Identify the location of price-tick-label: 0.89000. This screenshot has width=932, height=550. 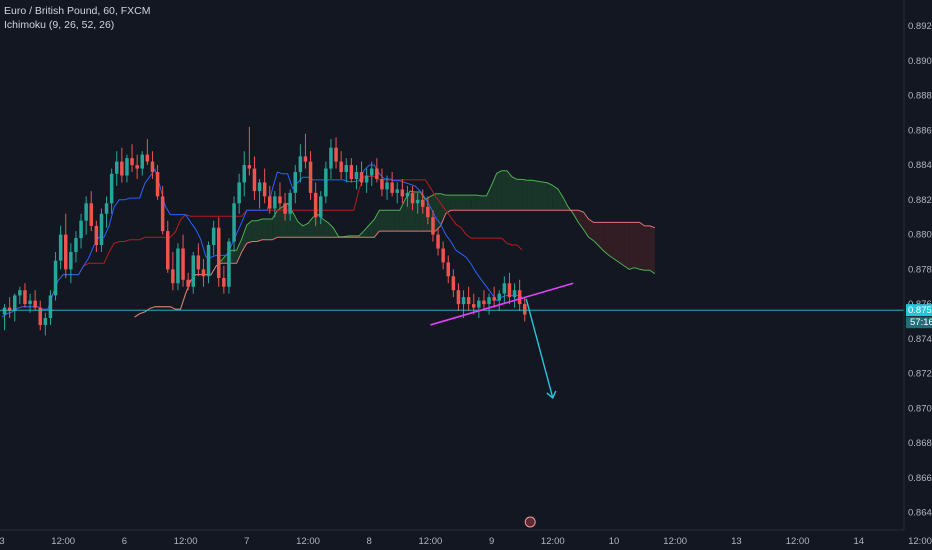
(920, 61).